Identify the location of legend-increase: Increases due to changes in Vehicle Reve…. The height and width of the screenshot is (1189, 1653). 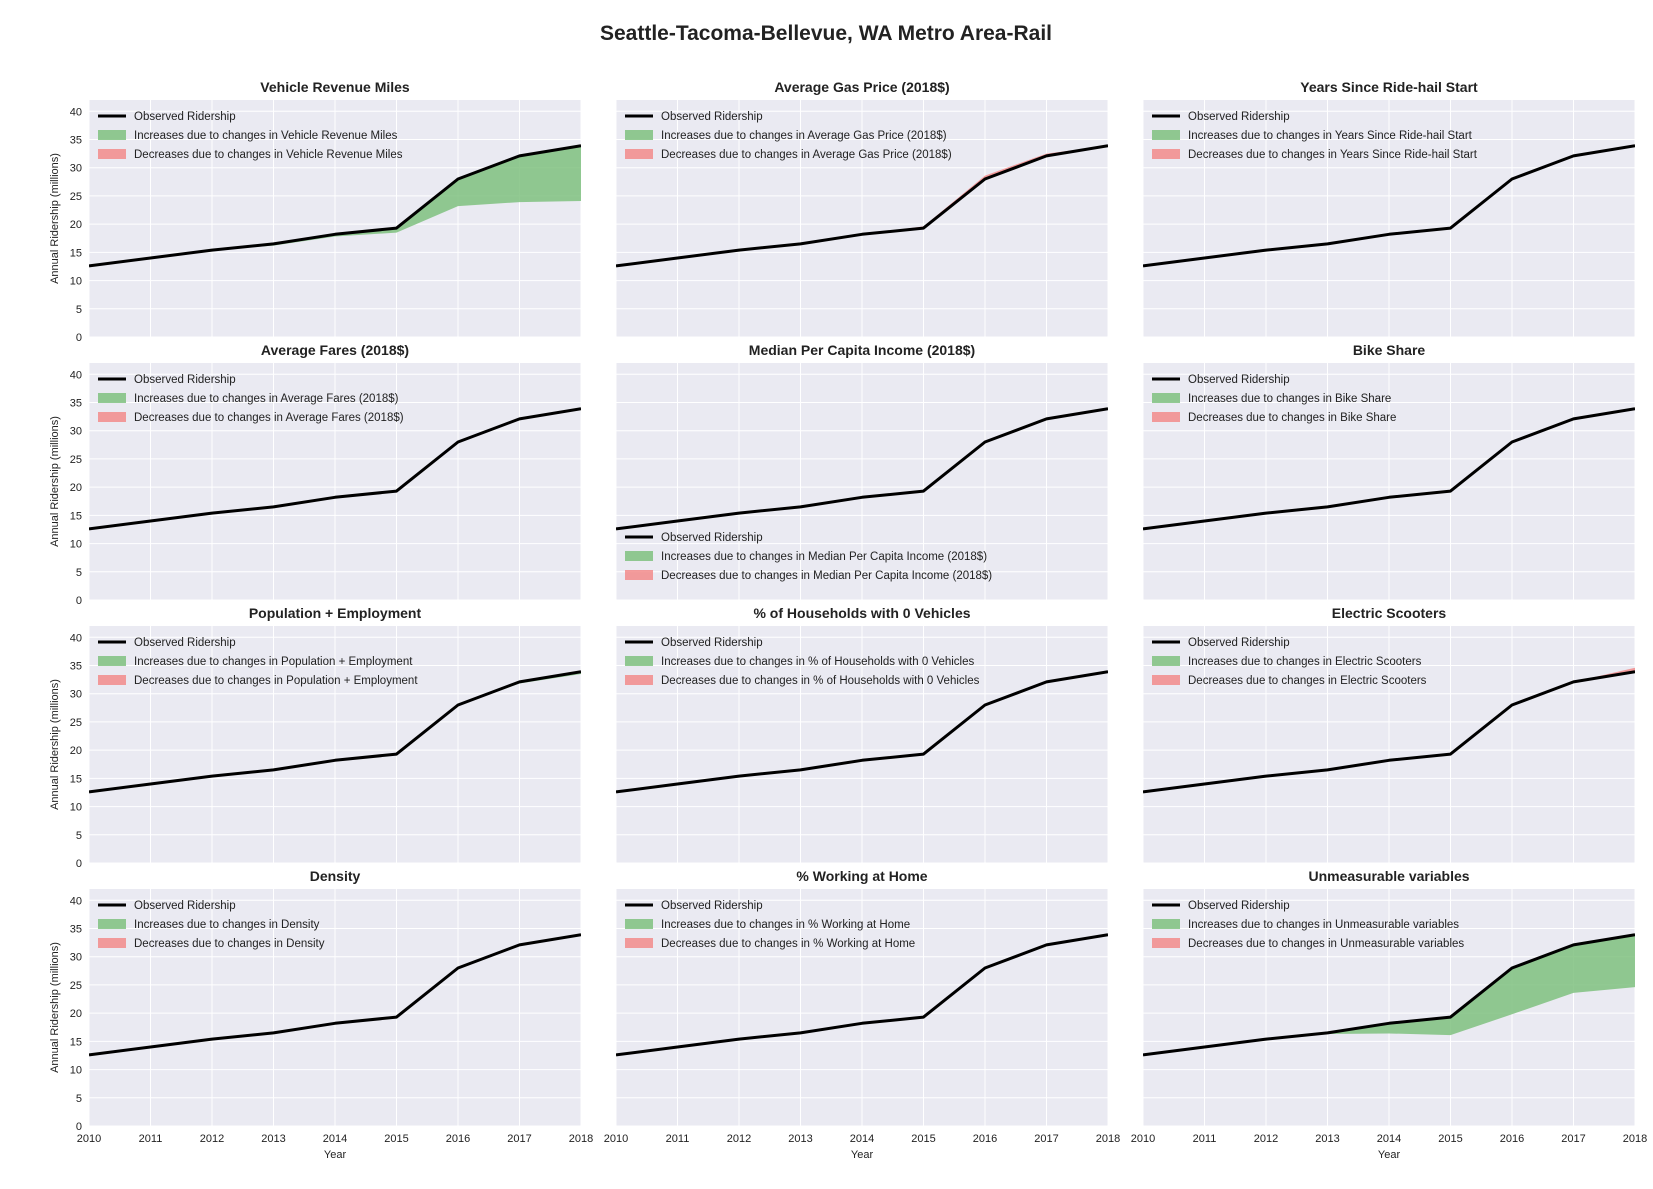
(266, 136).